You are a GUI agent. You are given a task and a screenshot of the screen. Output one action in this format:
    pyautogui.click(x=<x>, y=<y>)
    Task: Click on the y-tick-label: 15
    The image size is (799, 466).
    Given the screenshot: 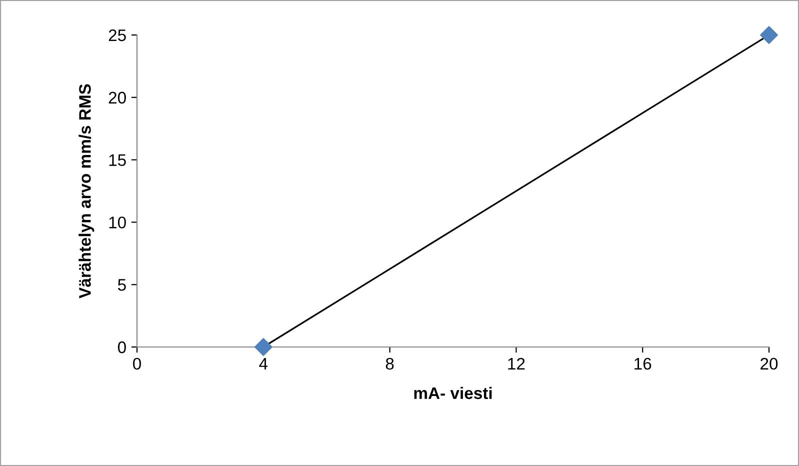 What is the action you would take?
    pyautogui.click(x=117, y=160)
    